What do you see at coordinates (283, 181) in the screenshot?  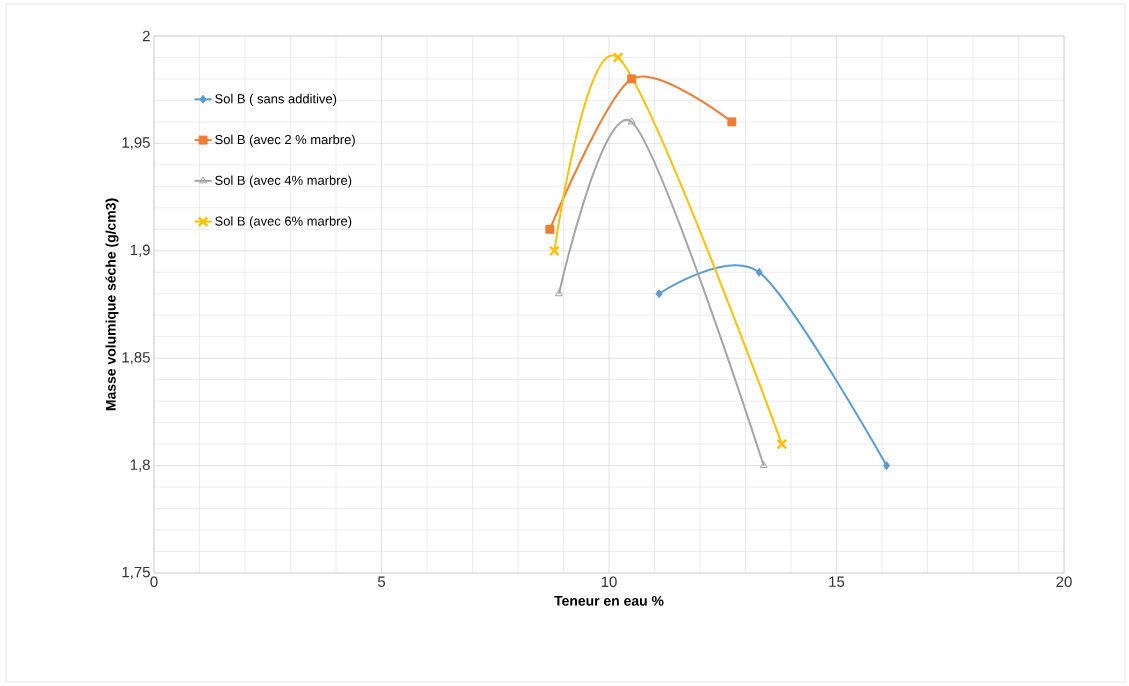 I see `legend-label: Sol B (avec 4% marbre)` at bounding box center [283, 181].